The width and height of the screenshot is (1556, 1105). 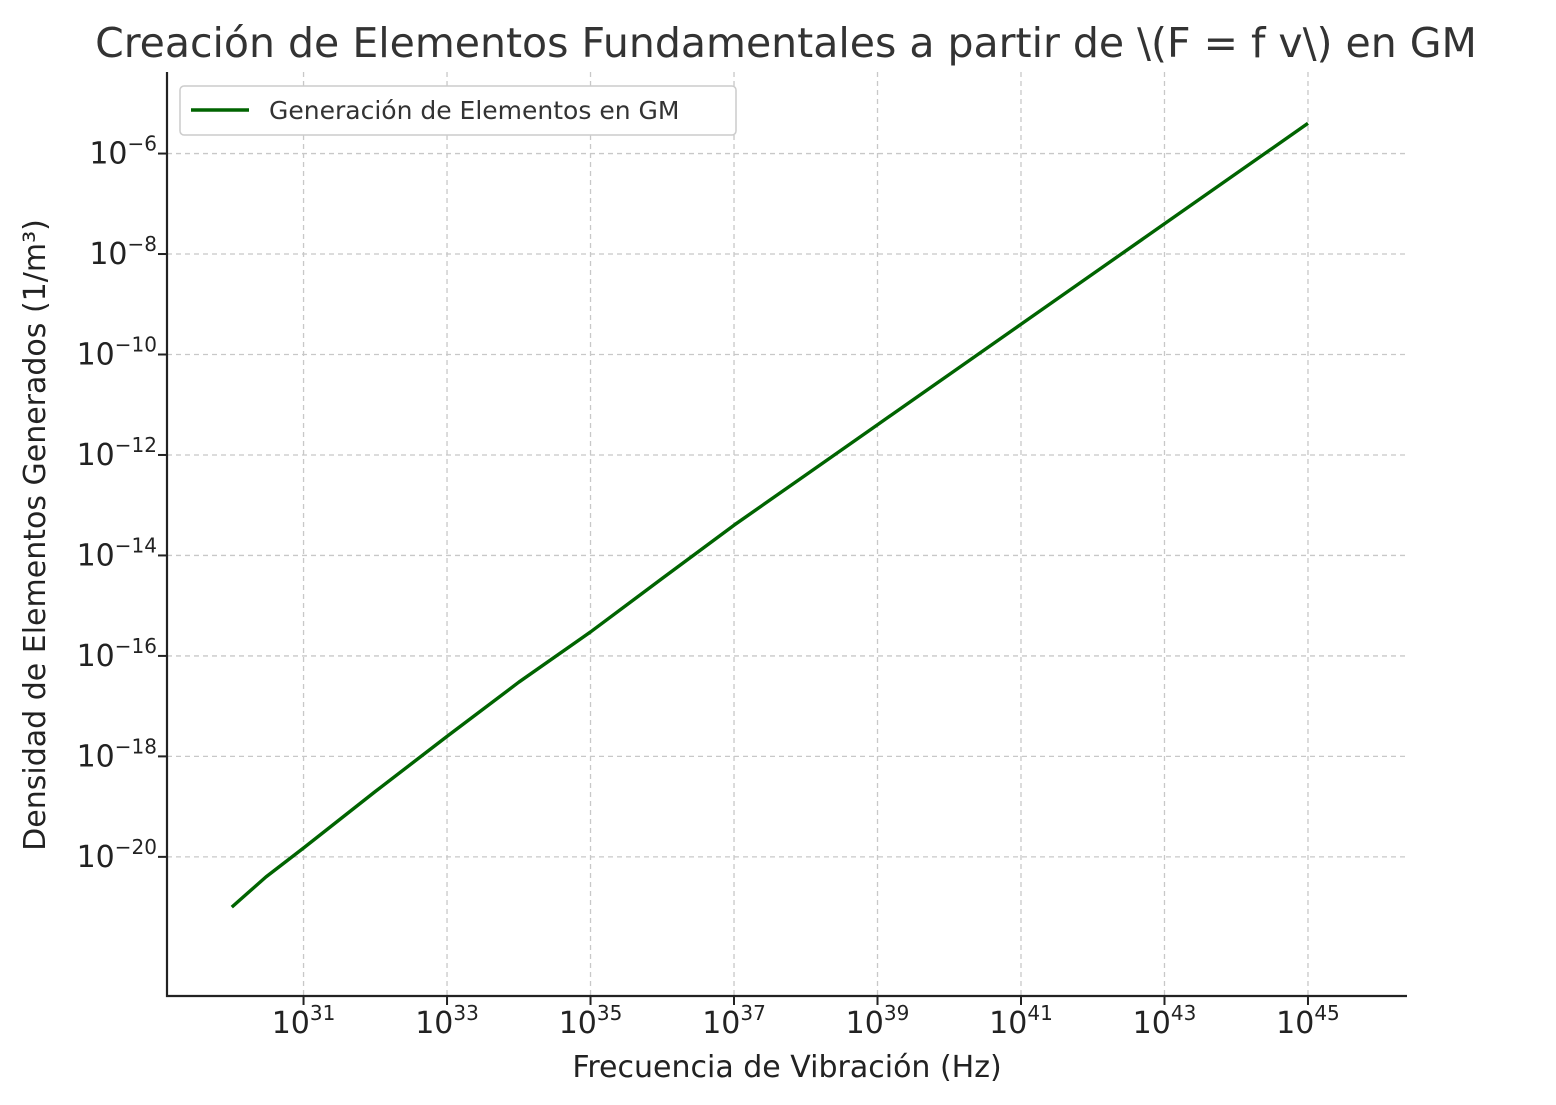 What do you see at coordinates (465, 1013) in the screenshot?
I see `x-tick-exponent: 33` at bounding box center [465, 1013].